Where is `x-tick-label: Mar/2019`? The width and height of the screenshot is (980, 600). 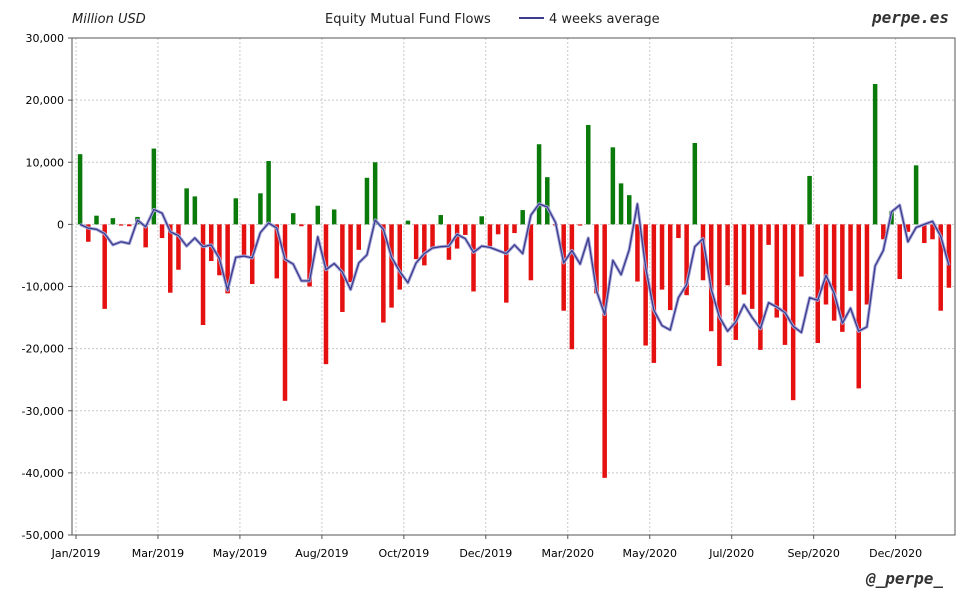
x-tick-label: Mar/2019 is located at coordinates (158, 553).